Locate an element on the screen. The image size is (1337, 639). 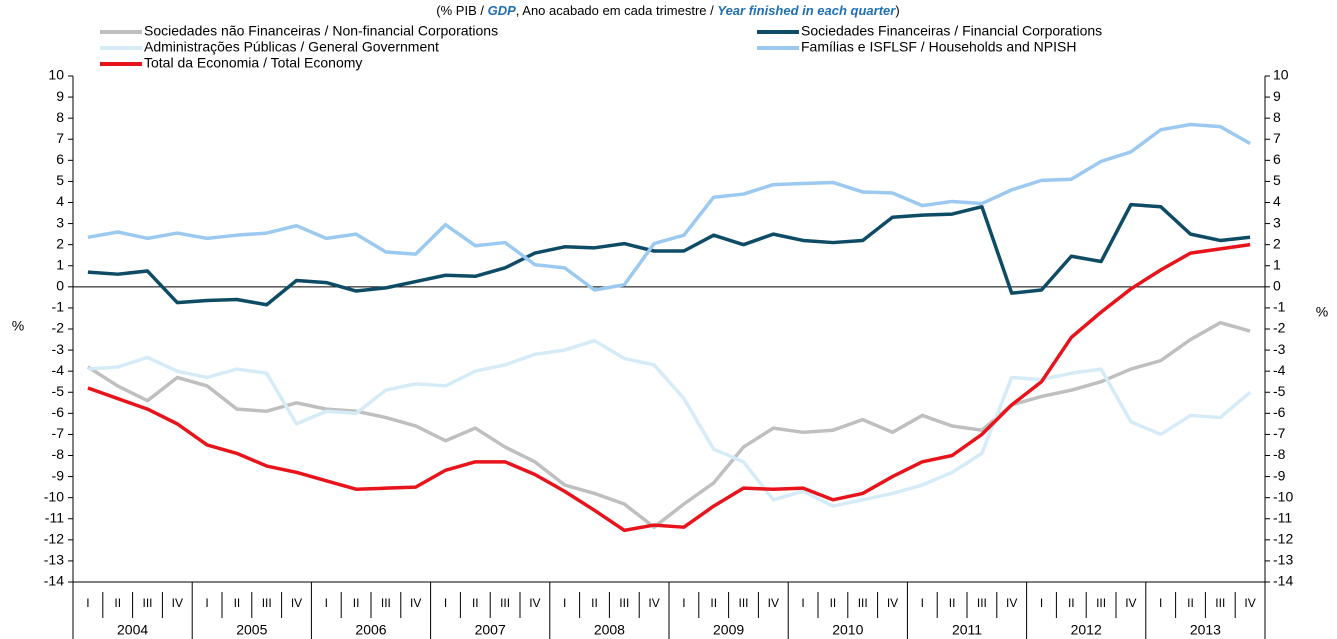
year-label: 2007 is located at coordinates (490, 630).